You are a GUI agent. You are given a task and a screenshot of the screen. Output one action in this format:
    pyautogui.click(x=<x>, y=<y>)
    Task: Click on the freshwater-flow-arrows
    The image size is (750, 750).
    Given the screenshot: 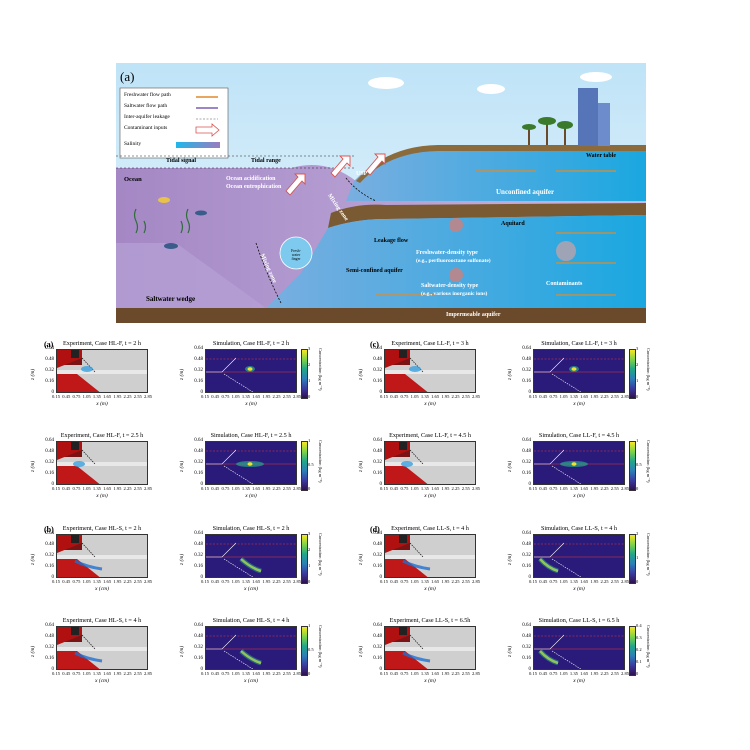 What is the action you would take?
    pyautogui.click(x=496, y=233)
    